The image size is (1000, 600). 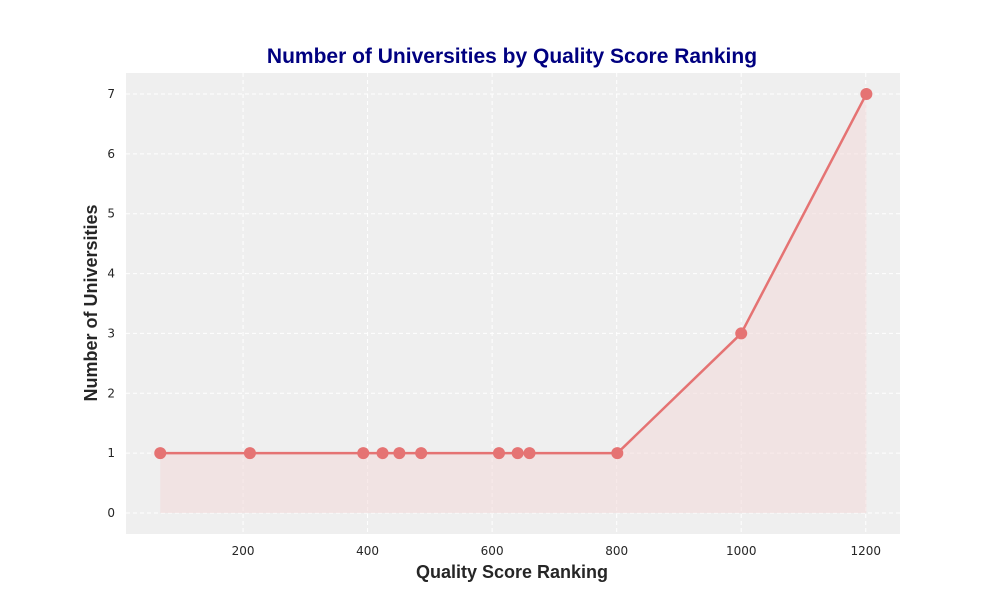 I want to click on y-tick-label: 2, so click(x=111, y=393).